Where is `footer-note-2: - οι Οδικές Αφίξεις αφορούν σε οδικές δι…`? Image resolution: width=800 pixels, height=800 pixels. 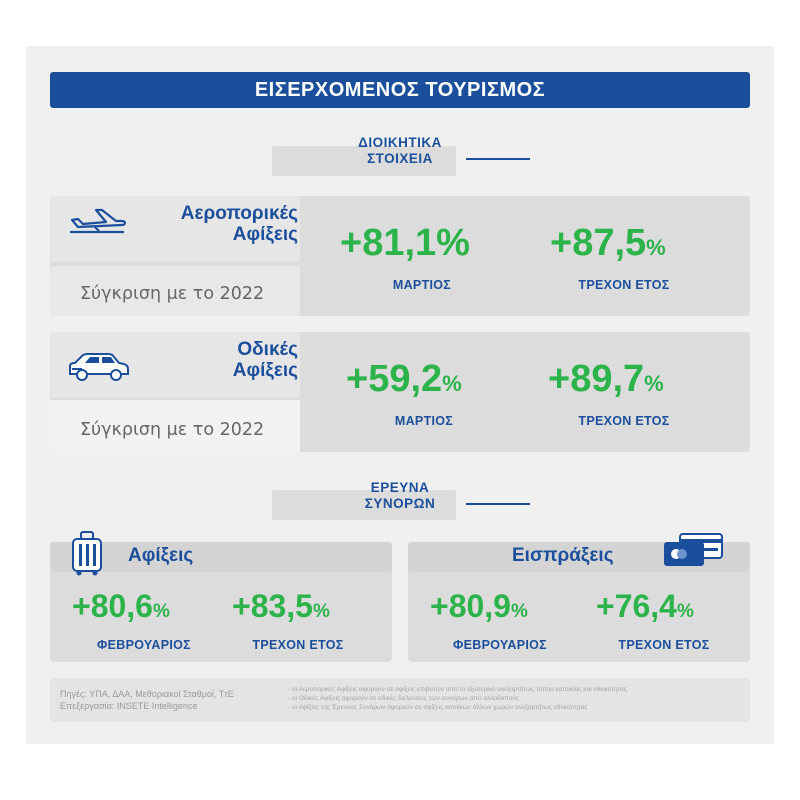
footer-note-2: - οι Οδικές Αφίξεις αφορούν σε οδικές δι… is located at coordinates (404, 698).